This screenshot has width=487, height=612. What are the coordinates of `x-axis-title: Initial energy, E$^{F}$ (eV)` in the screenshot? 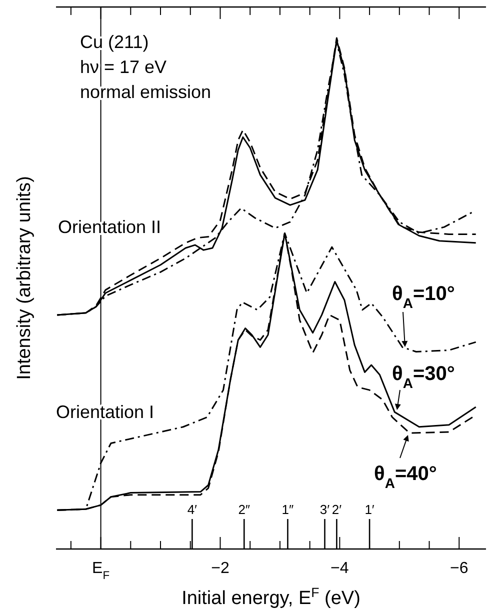 It's located at (271, 596).